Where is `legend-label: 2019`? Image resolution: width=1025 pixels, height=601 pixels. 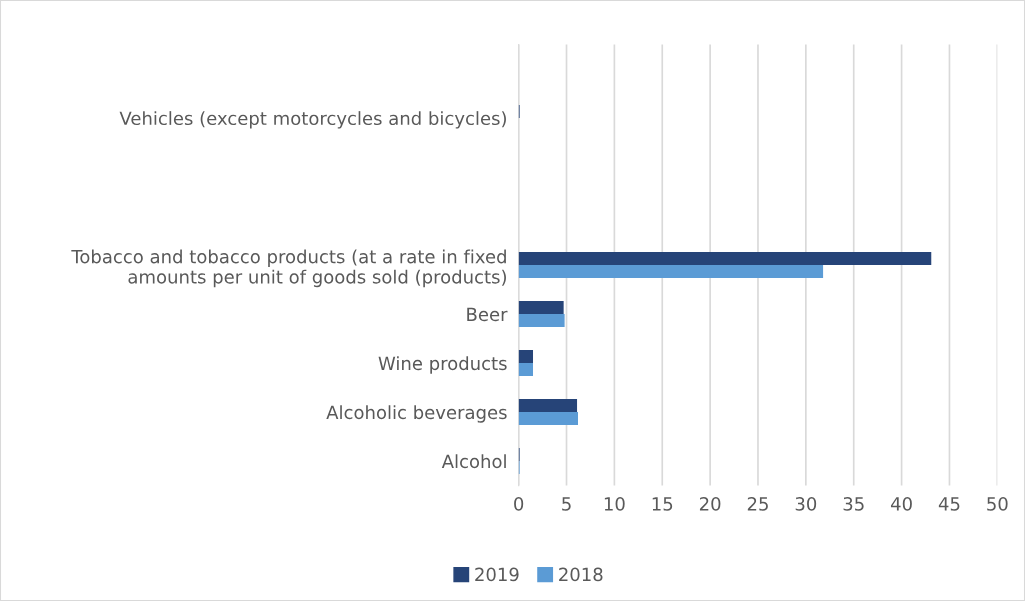
legend-label: 2019 is located at coordinates (497, 574).